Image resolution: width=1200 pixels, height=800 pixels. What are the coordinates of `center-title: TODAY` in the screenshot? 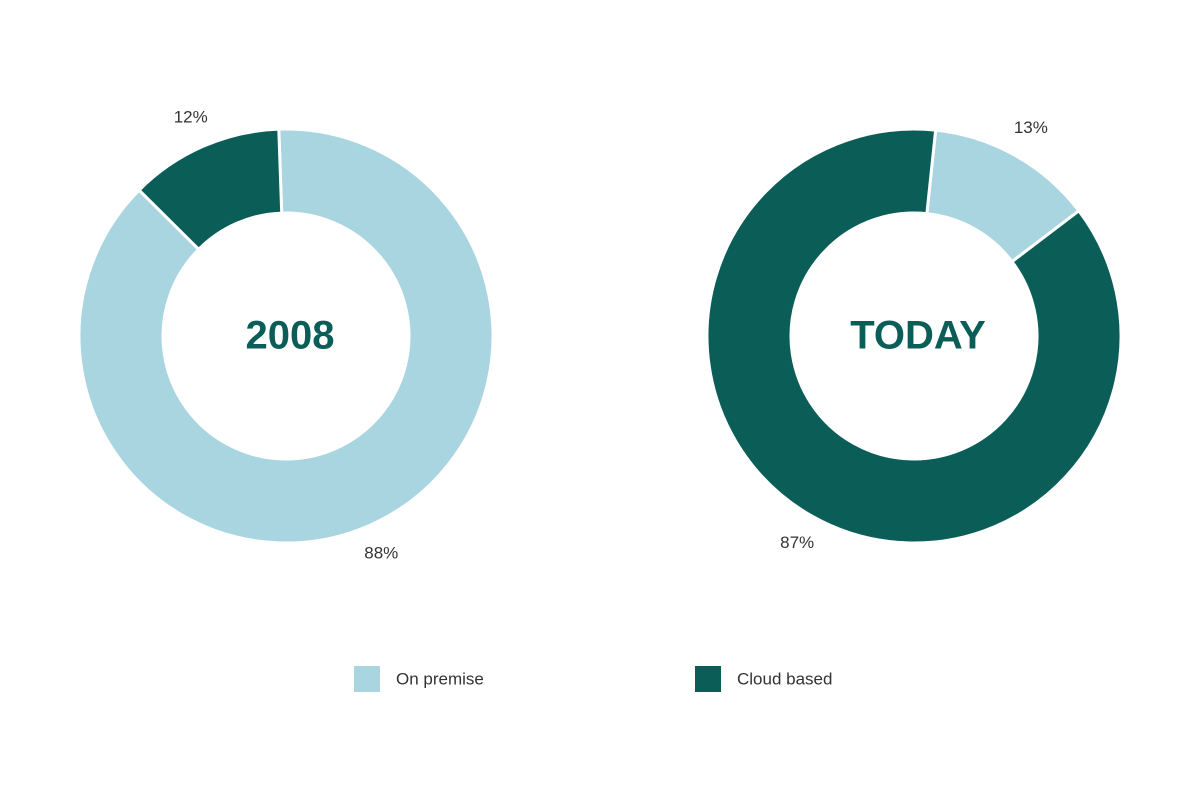 It's located at (918, 336).